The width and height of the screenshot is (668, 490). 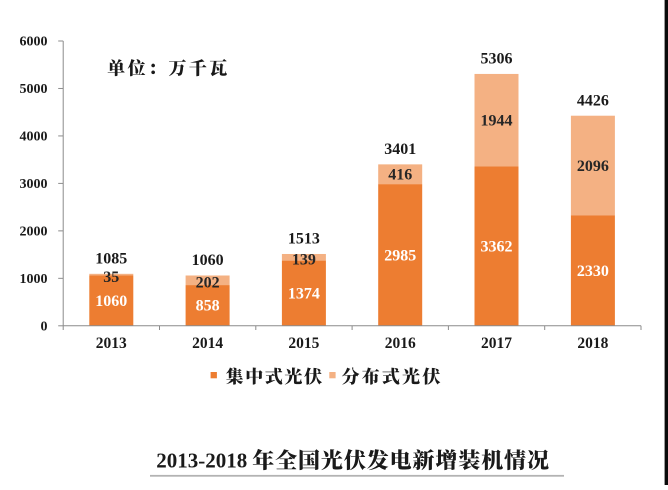 I want to click on svg-text: 2985, so click(x=400, y=255).